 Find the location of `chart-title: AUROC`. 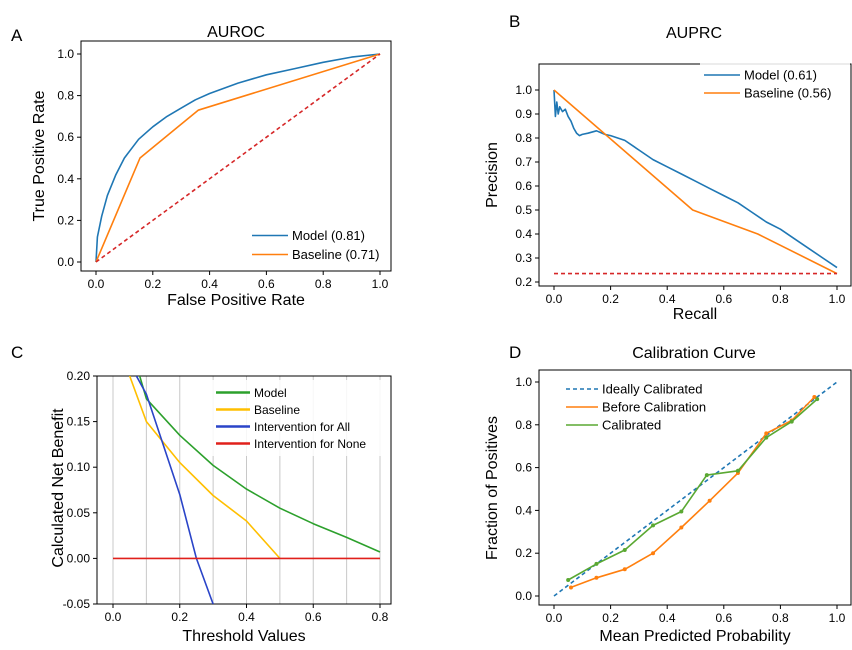

chart-title: AUROC is located at coordinates (236, 32).